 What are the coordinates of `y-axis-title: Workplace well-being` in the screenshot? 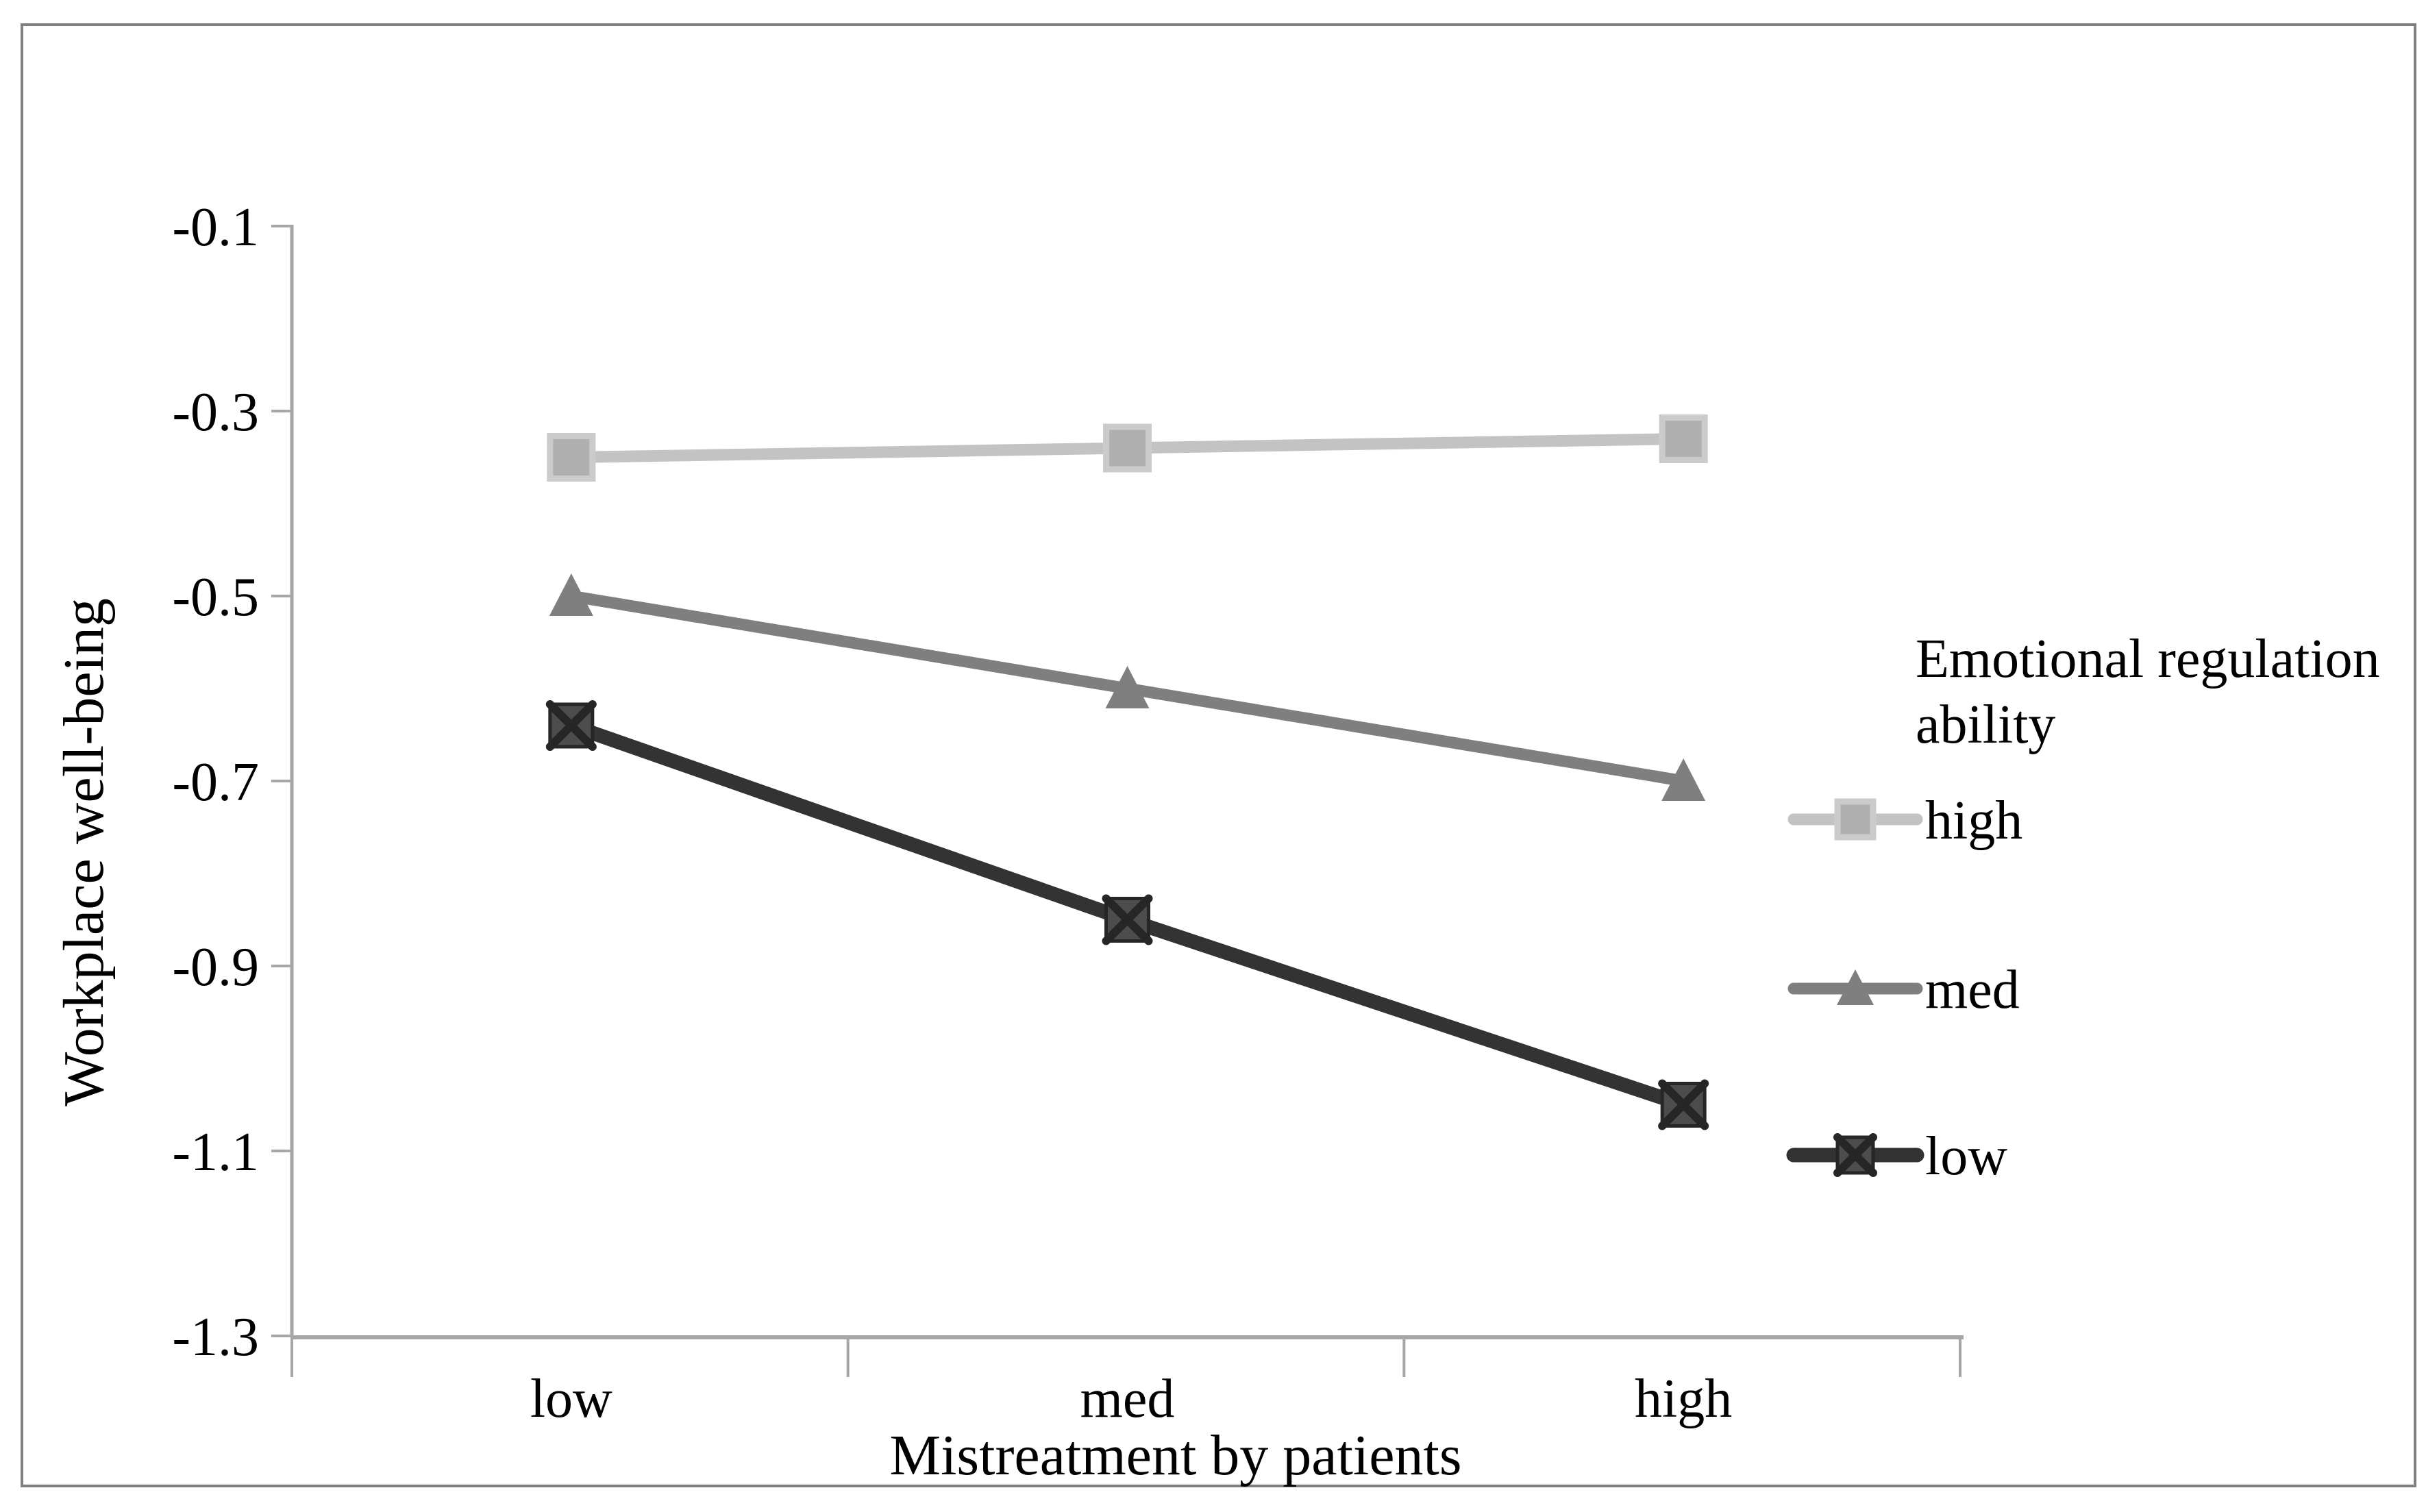 It's located at (84, 852).